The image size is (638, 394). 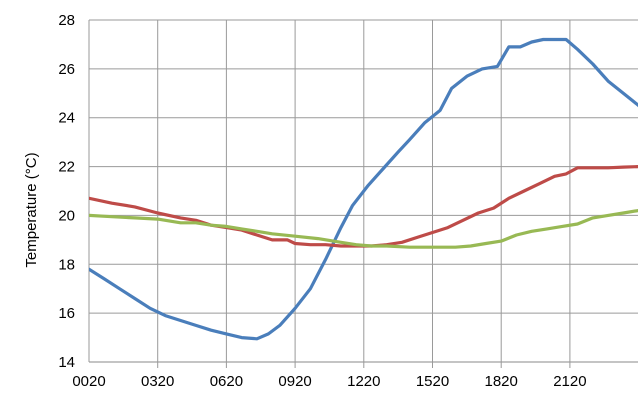 What do you see at coordinates (329, 381) in the screenshot?
I see `x-axis-tick-labels: 0020 0320 0620 0920 1220 1520 1820 2120` at bounding box center [329, 381].